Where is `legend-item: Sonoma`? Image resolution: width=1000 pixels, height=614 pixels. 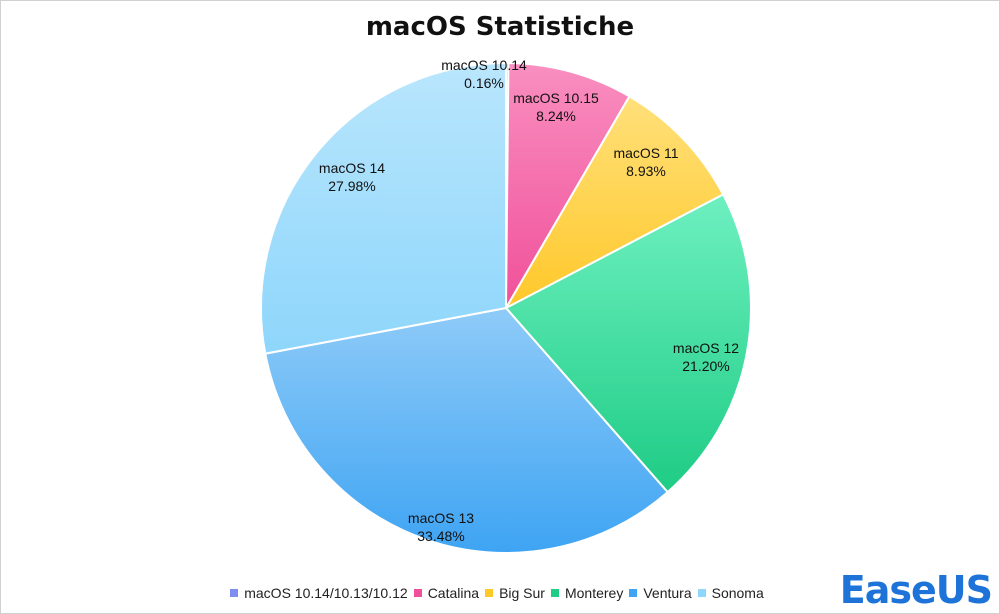 legend-item: Sonoma is located at coordinates (730, 593).